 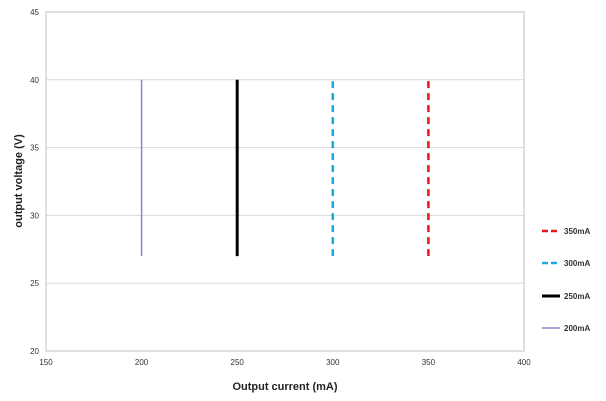 I want to click on x-axis-title: Output current (mA), so click(x=284, y=387).